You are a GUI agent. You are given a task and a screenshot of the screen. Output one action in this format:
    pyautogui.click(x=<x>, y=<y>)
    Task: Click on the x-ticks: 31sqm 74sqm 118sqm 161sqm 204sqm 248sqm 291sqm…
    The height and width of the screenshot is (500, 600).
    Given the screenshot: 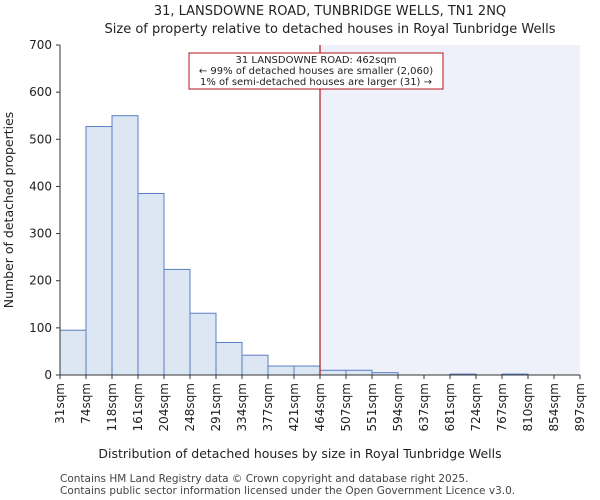 What is the action you would take?
    pyautogui.click(x=320, y=403)
    